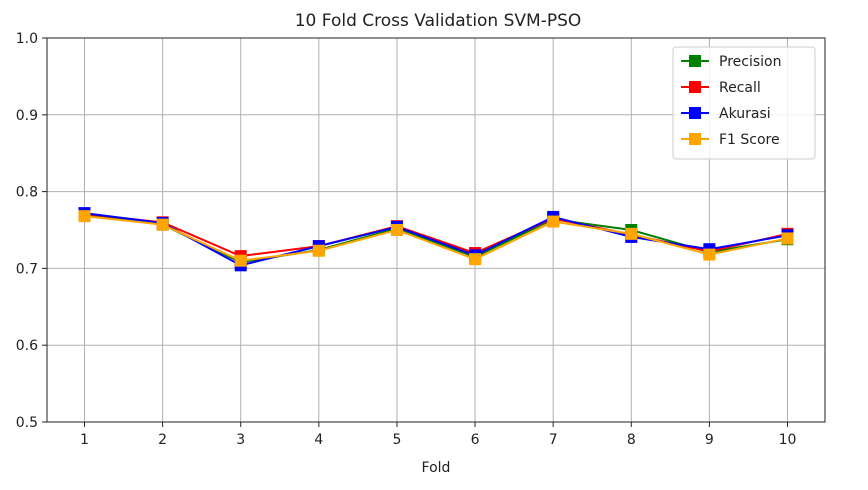 This screenshot has width=868, height=490. Describe the element at coordinates (27, 269) in the screenshot. I see `y-tick-label: 0.7` at that location.